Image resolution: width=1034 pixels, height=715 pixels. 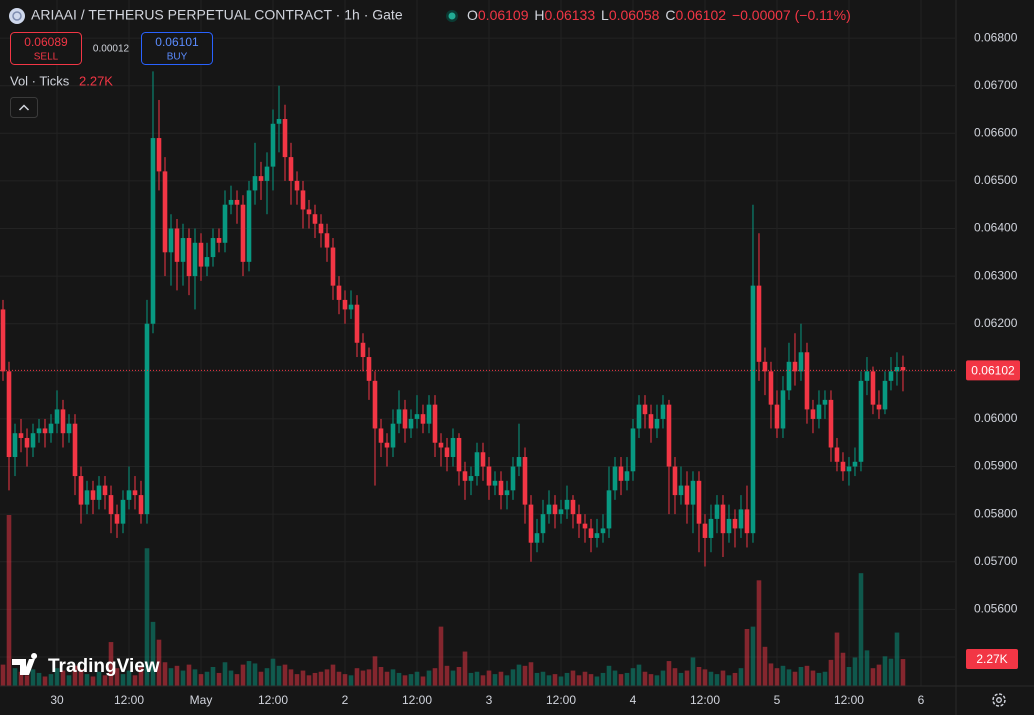 I want to click on collapse-icon, so click(x=24, y=107).